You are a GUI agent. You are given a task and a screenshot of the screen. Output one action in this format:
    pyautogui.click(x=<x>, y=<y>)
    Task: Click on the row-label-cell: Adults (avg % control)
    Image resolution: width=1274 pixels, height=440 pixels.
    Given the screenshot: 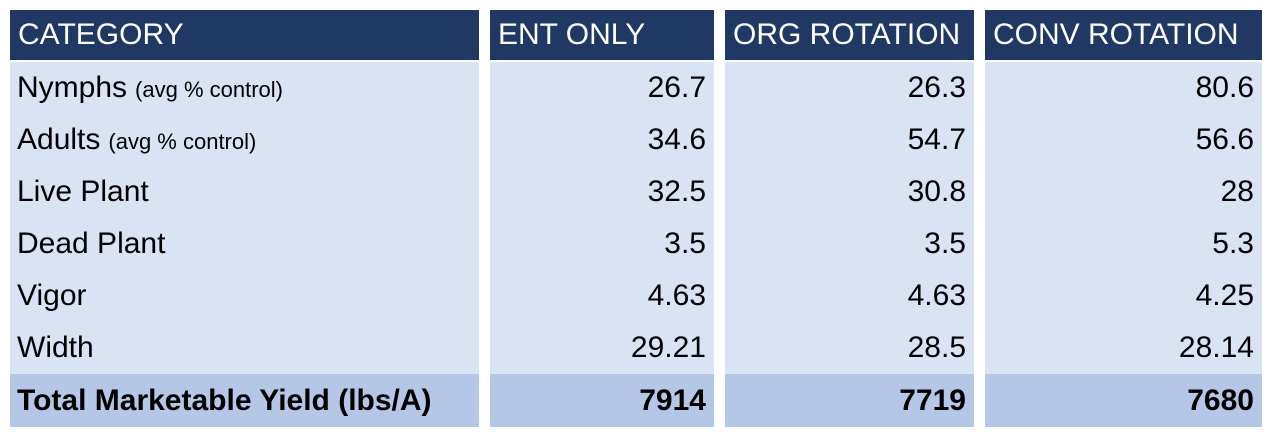 What is the action you would take?
    pyautogui.click(x=244, y=140)
    